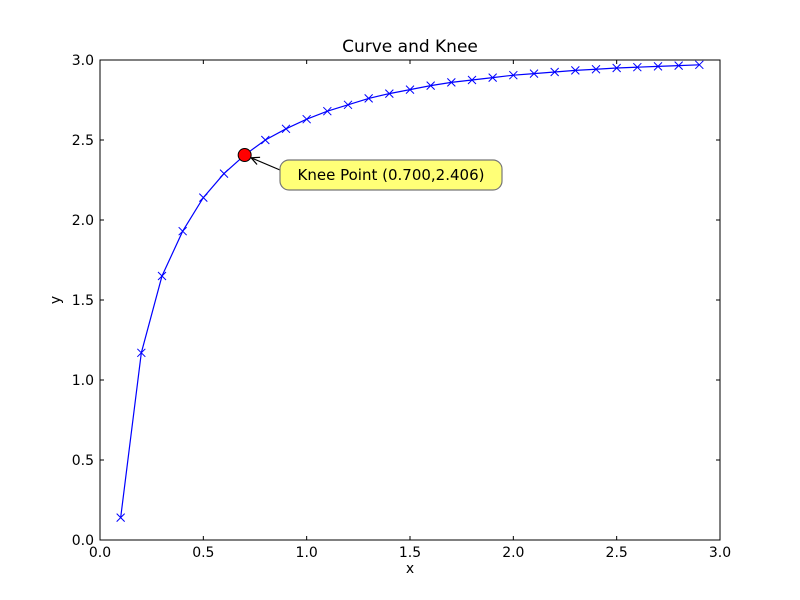 Image resolution: width=800 pixels, height=600 pixels. What do you see at coordinates (410, 553) in the screenshot?
I see `x-tick-label-3: 1.5` at bounding box center [410, 553].